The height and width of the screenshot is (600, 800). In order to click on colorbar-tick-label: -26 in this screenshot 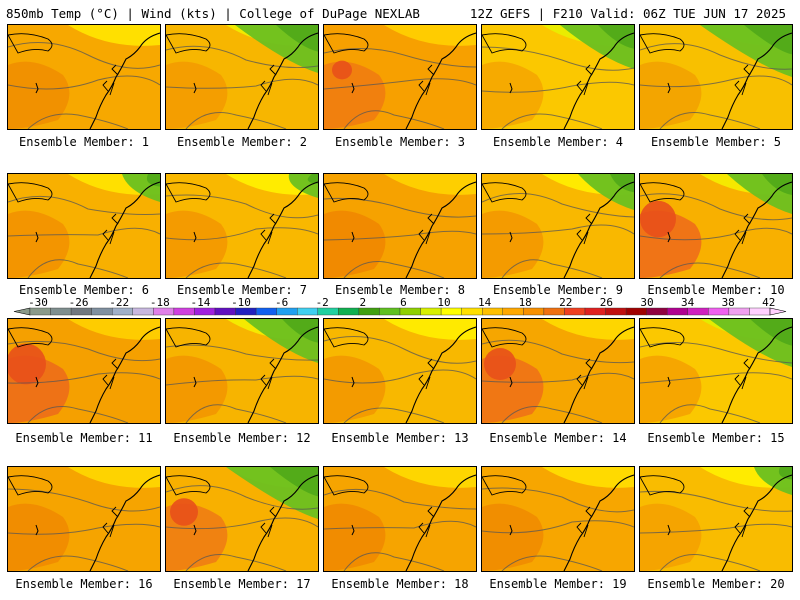, I will do `click(79, 302)`.